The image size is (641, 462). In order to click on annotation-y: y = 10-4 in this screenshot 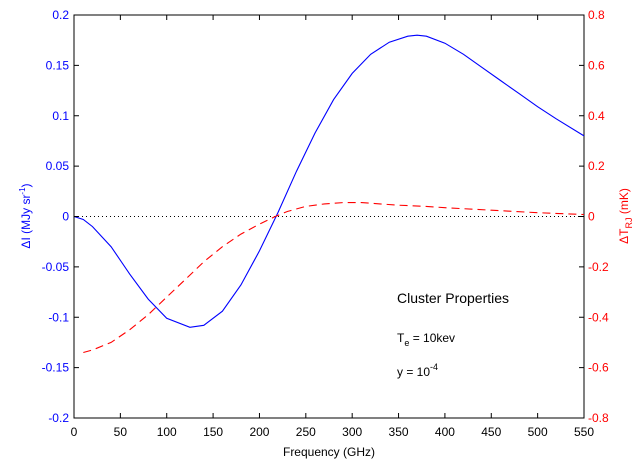, I will do `click(417, 370)`.